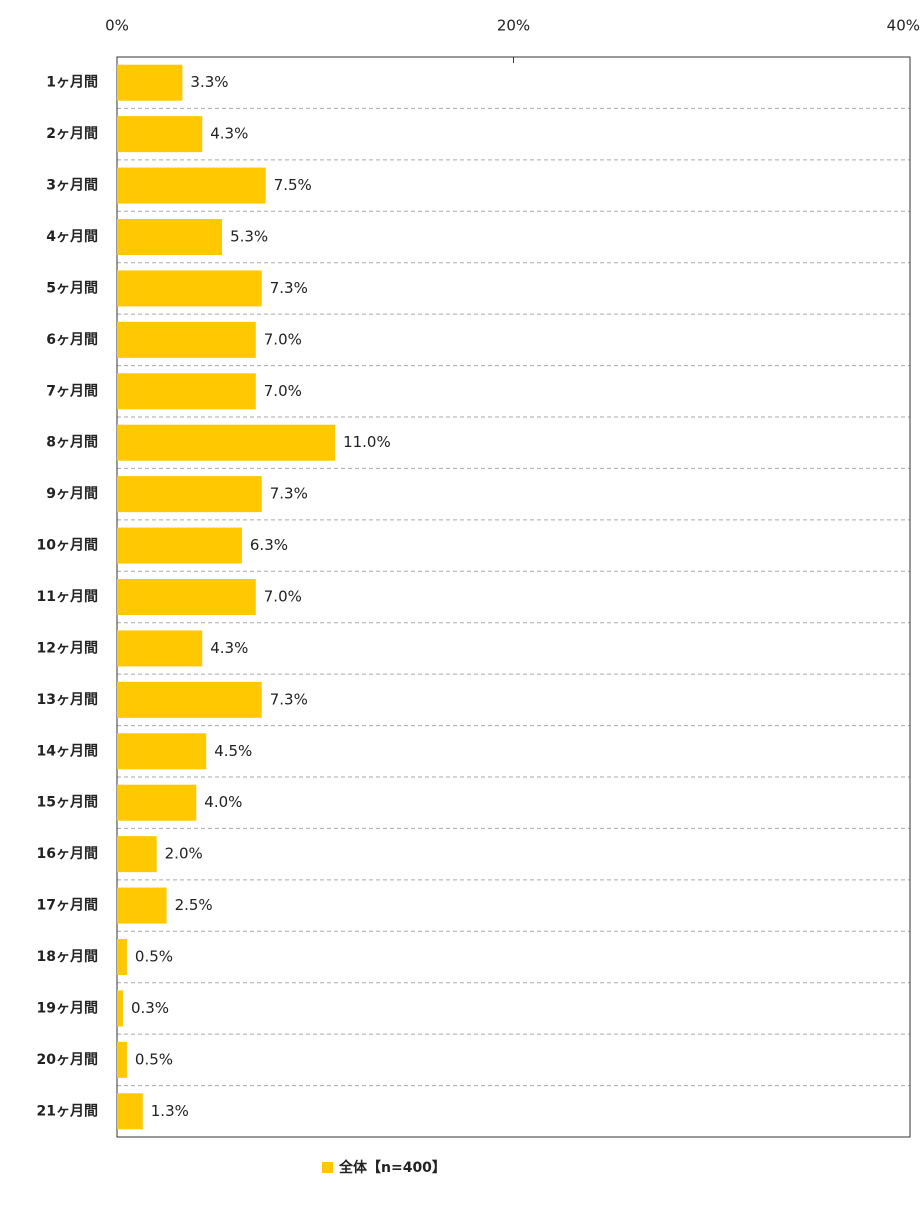 This screenshot has width=922, height=1207. What do you see at coordinates (269, 545) in the screenshot?
I see `value-label: 6.3%` at bounding box center [269, 545].